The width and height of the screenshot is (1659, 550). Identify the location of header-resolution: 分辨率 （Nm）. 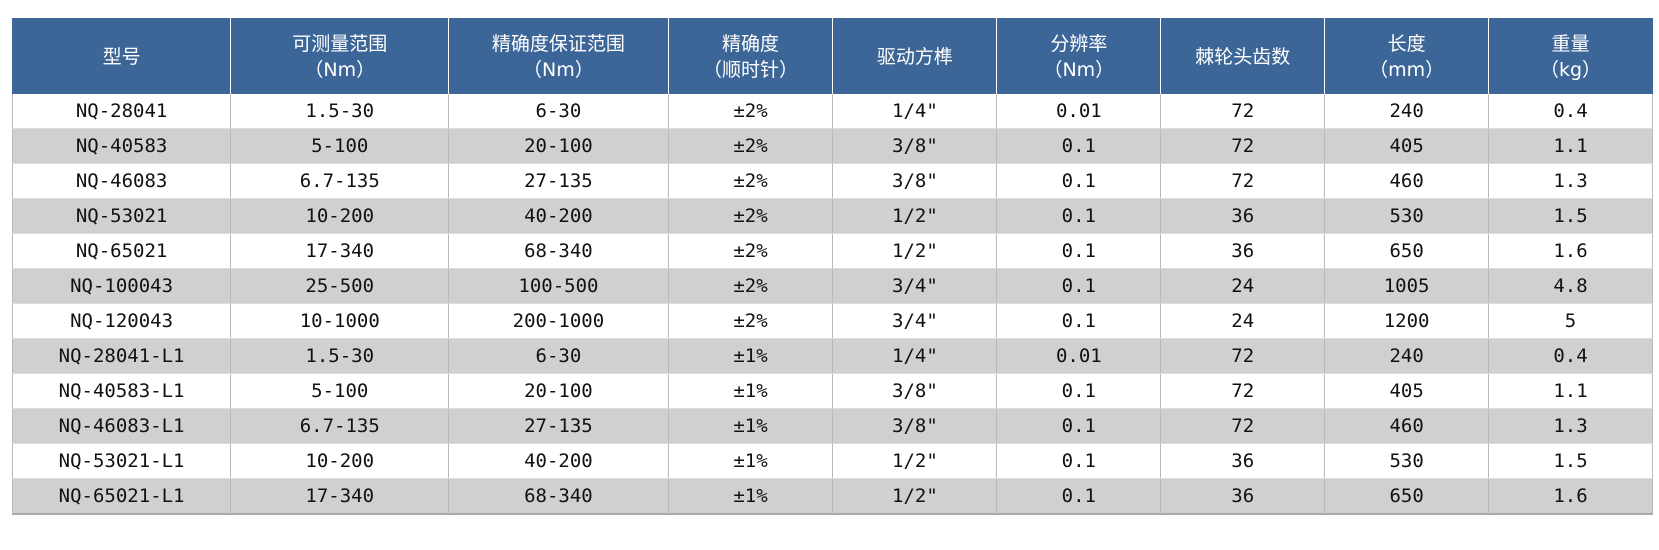
(1079, 56).